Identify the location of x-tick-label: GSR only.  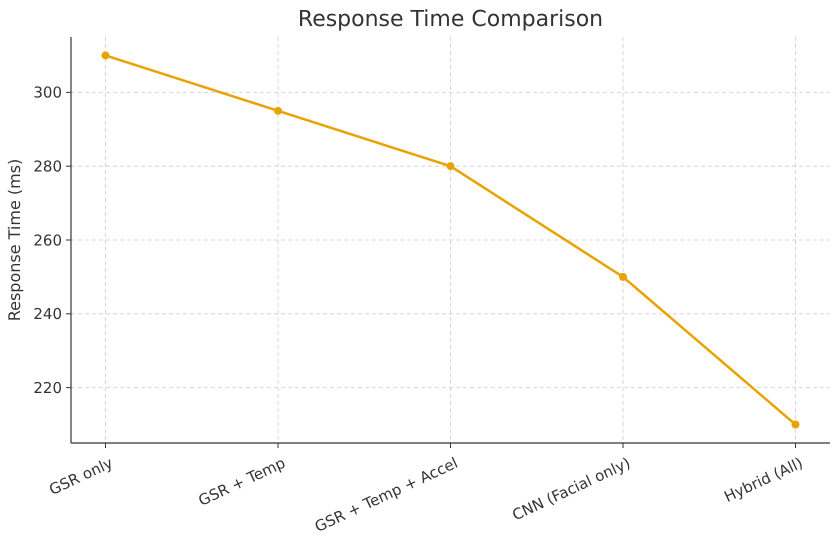
(81, 476).